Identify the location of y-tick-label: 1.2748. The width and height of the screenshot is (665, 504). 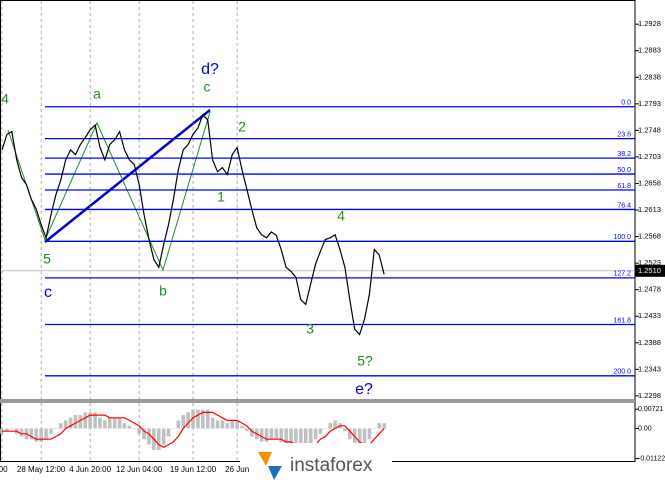
(649, 129).